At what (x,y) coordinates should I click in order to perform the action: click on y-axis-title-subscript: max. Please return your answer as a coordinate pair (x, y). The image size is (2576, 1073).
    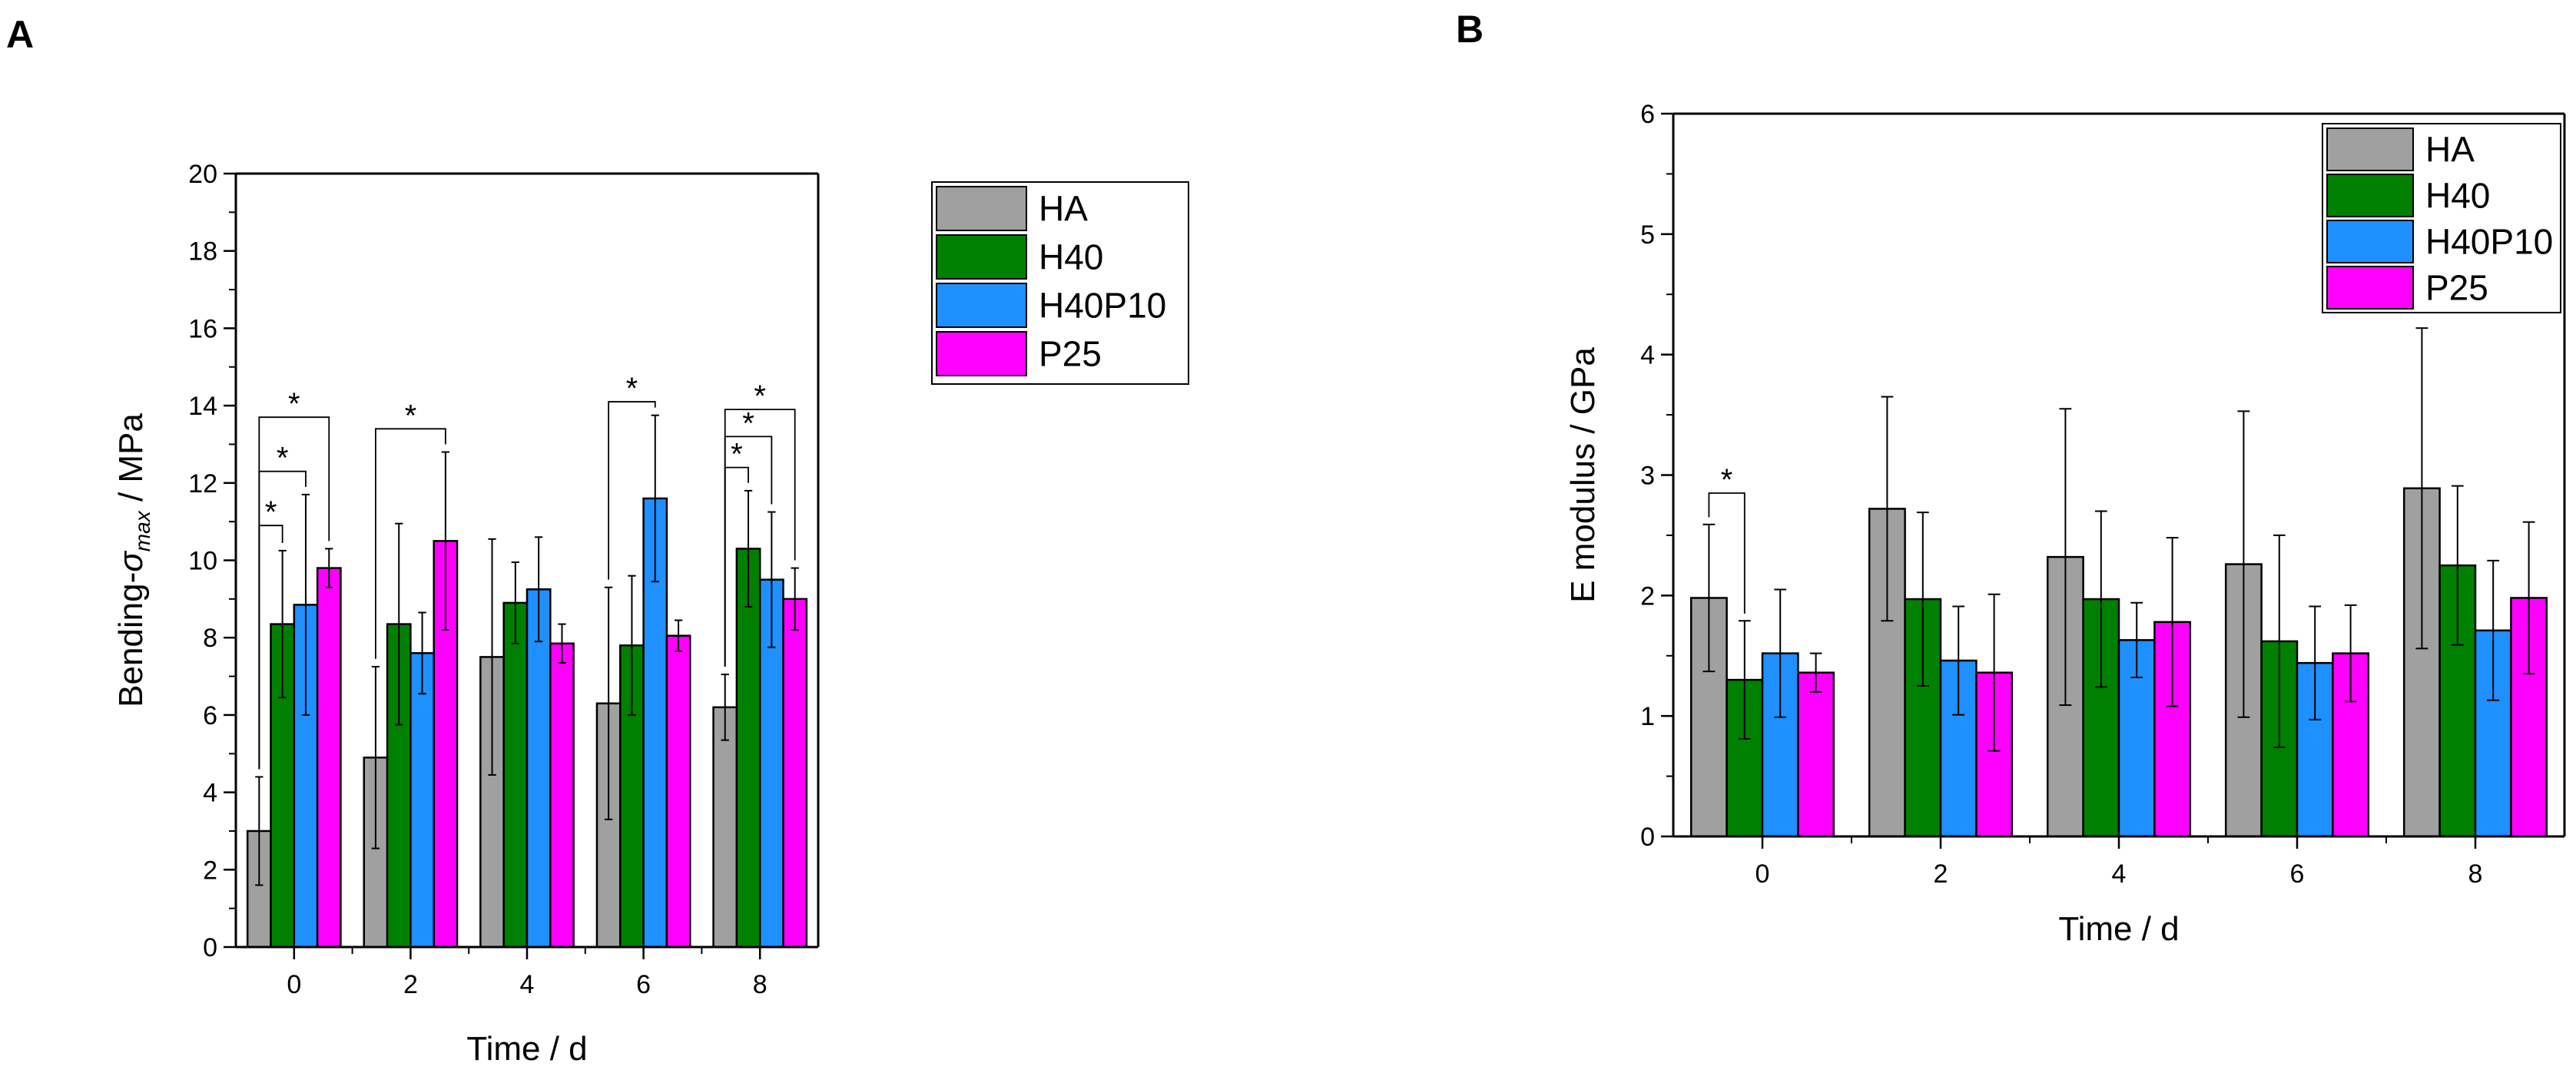
    Looking at the image, I should click on (142, 531).